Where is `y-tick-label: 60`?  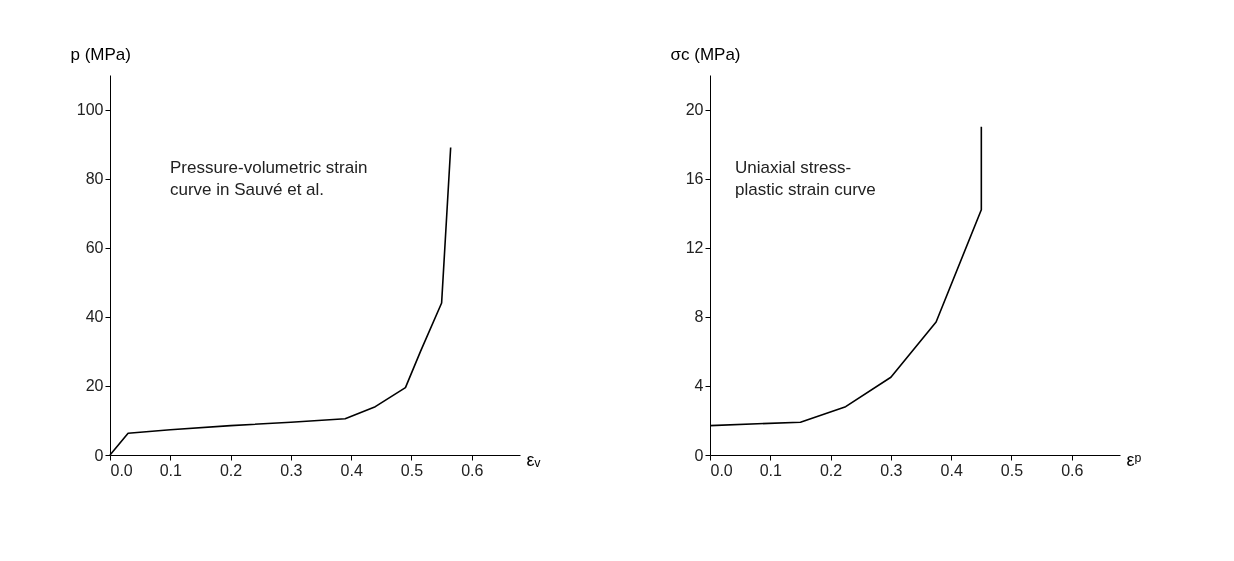
y-tick-label: 60 is located at coordinates (94, 248).